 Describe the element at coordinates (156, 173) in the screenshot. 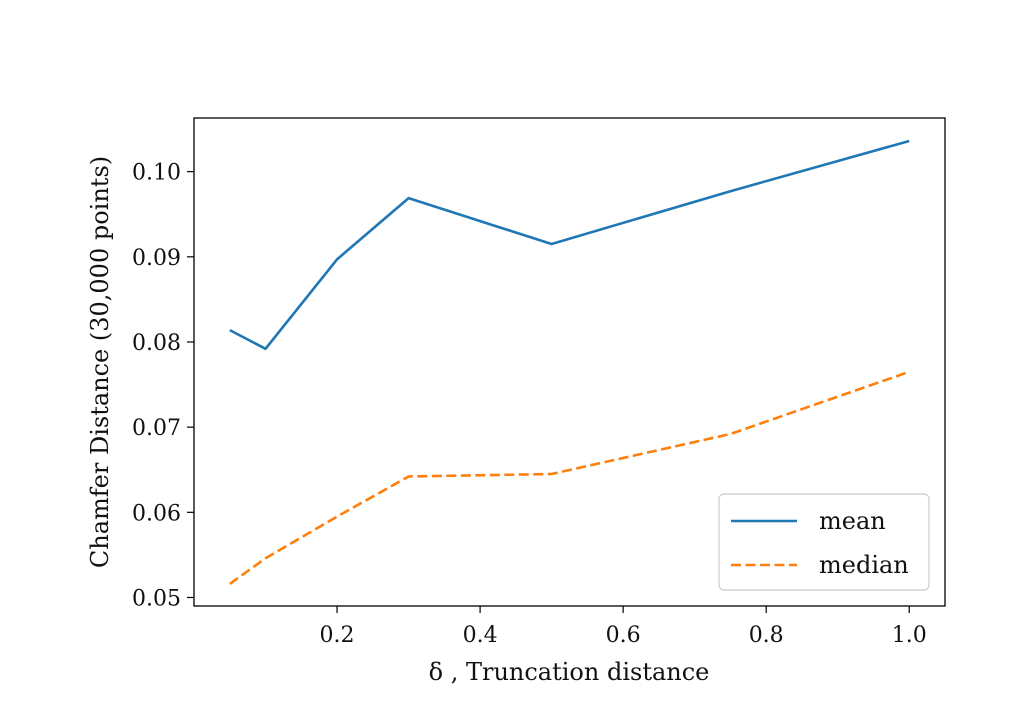

I see `y-tick-label: 0.10` at that location.